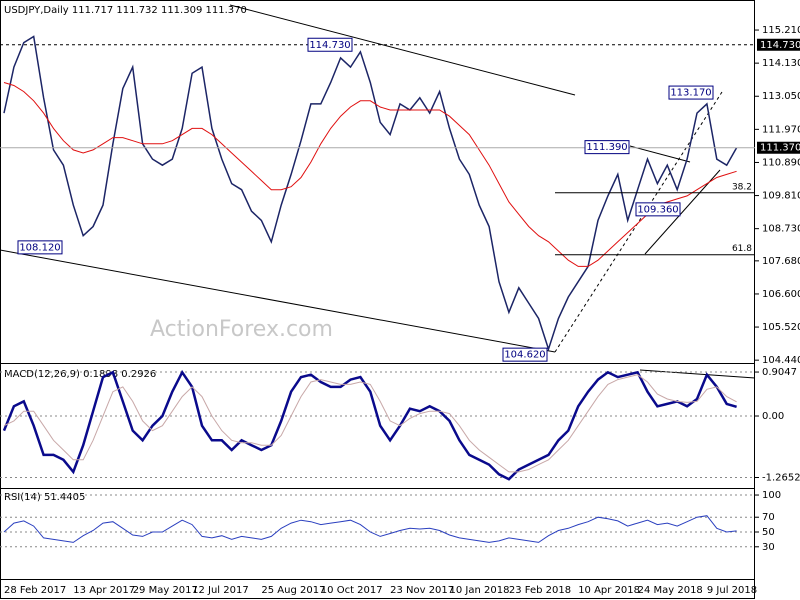 The height and width of the screenshot is (600, 800). I want to click on current-price-tag, so click(778, 147).